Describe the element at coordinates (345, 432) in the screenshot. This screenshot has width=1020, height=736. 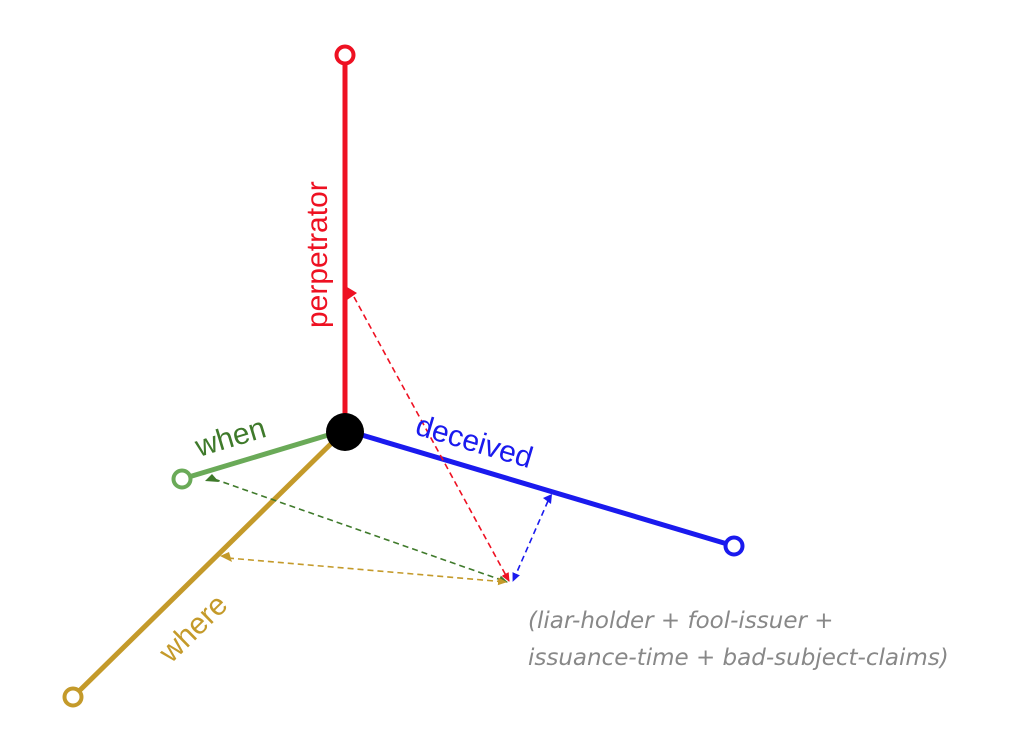
I see `origin-point` at that location.